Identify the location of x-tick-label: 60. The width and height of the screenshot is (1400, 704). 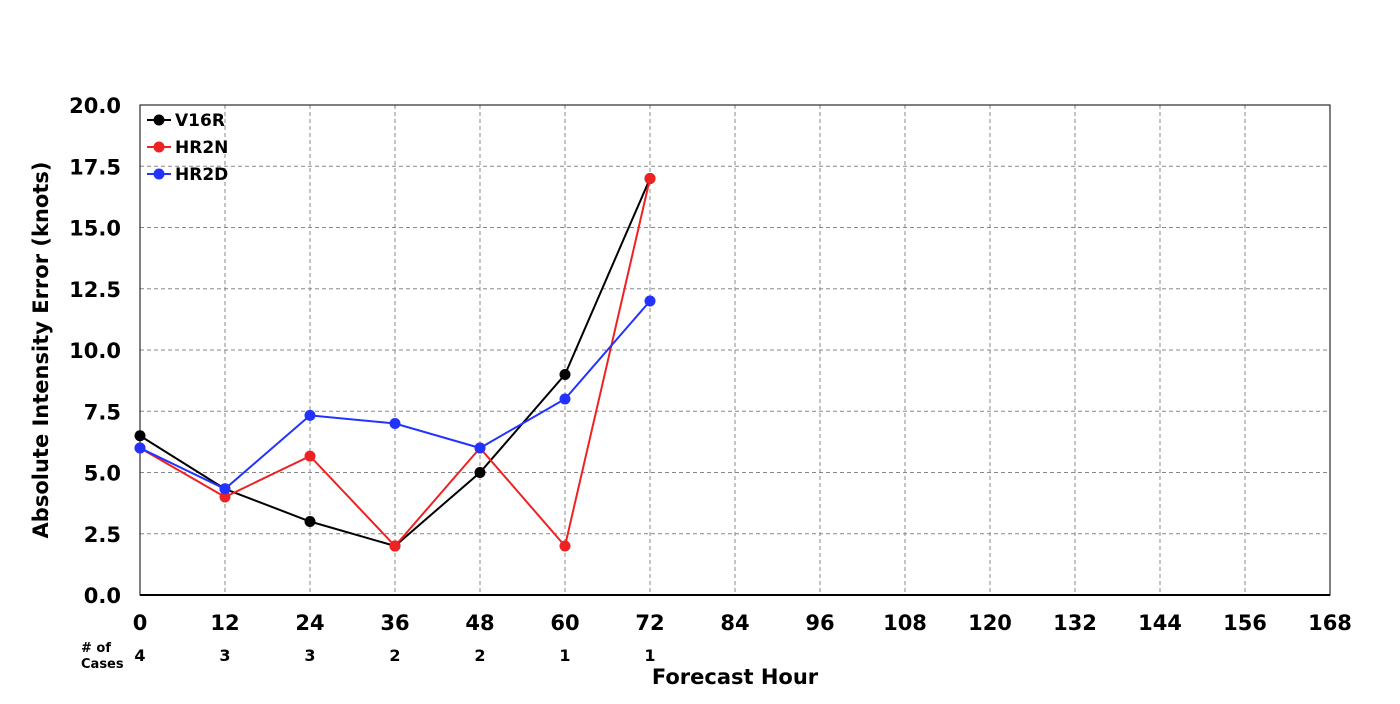
(564, 623).